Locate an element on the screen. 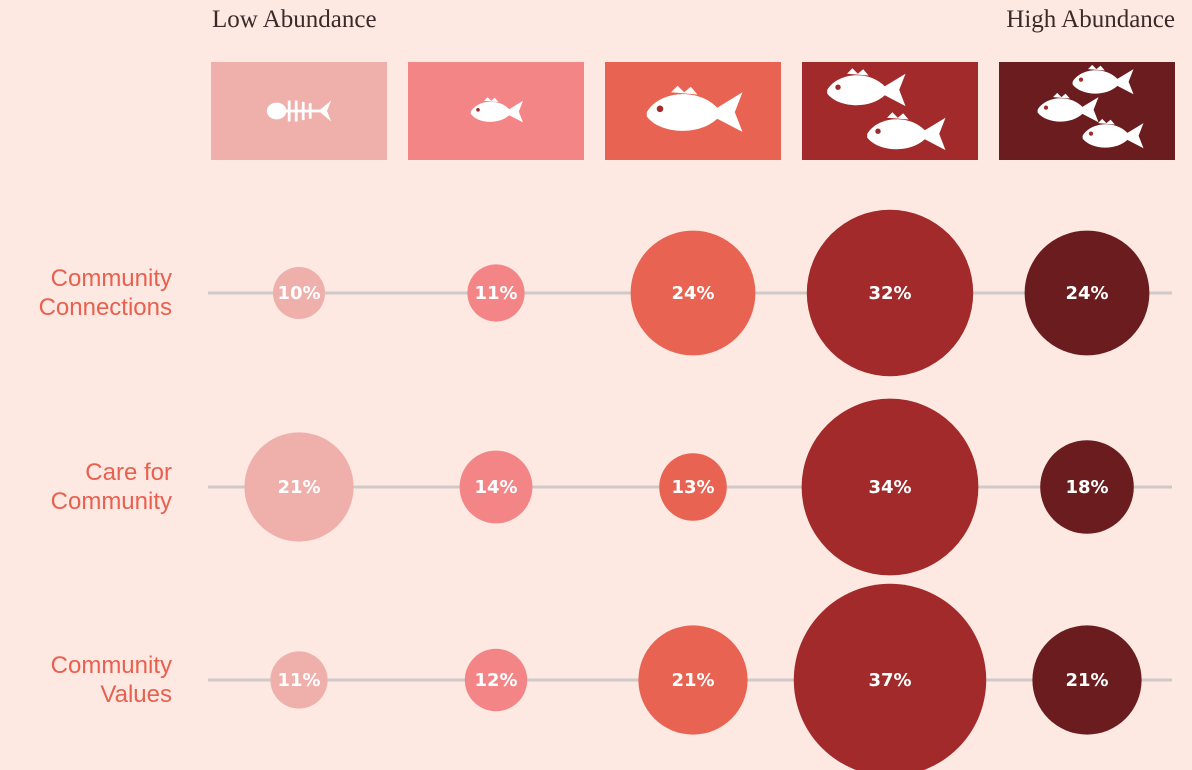  value-label: 37% is located at coordinates (889, 680).